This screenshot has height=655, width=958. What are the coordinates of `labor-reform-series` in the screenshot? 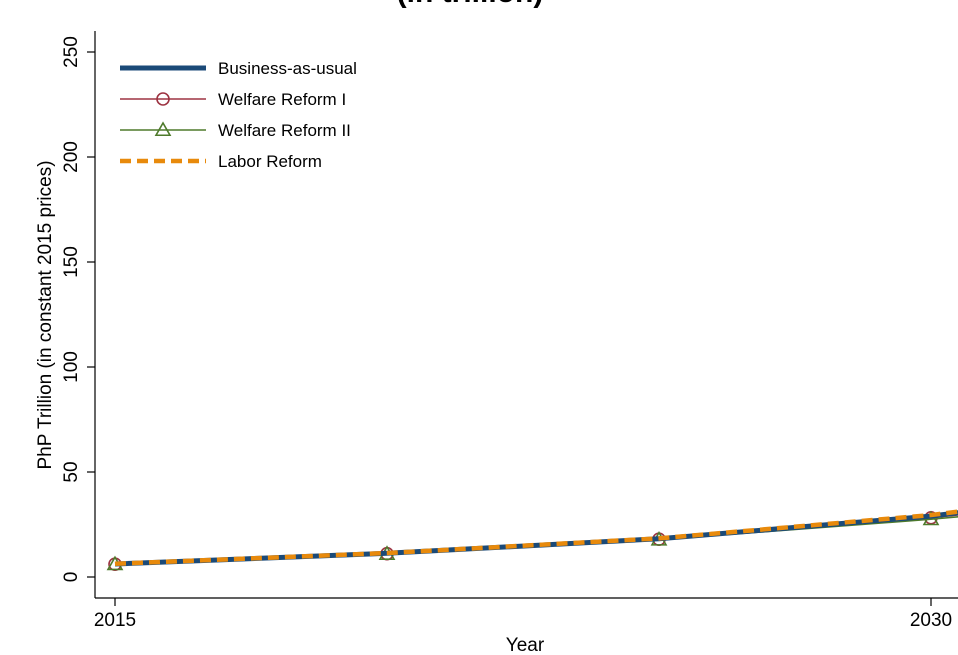 It's located at (536, 538).